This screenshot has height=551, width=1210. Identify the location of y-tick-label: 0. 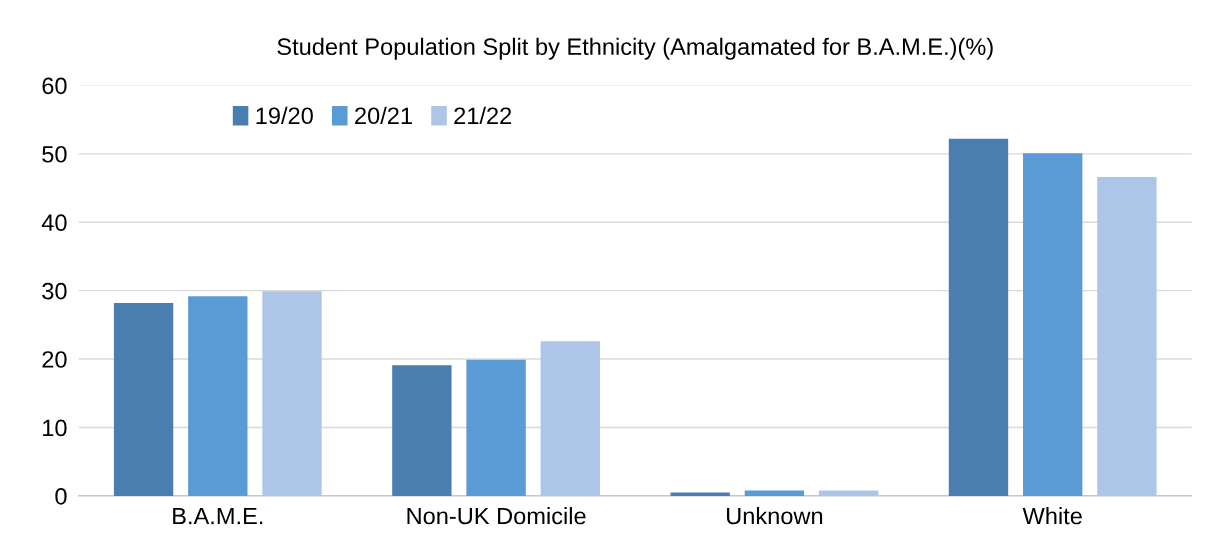
(61, 496).